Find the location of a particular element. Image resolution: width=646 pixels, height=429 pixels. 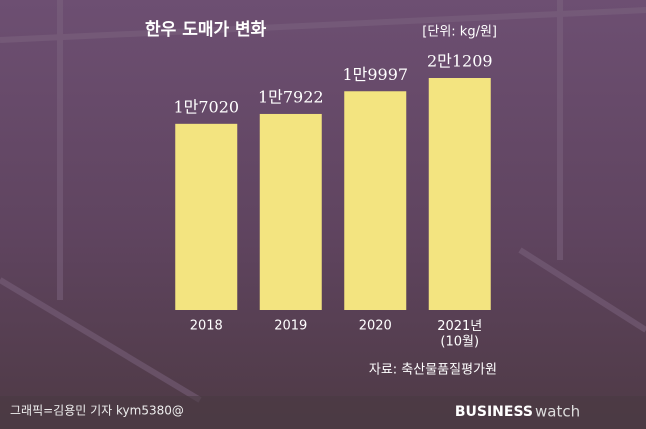

x-tick-label: 2021년 (10월) is located at coordinates (459, 334).